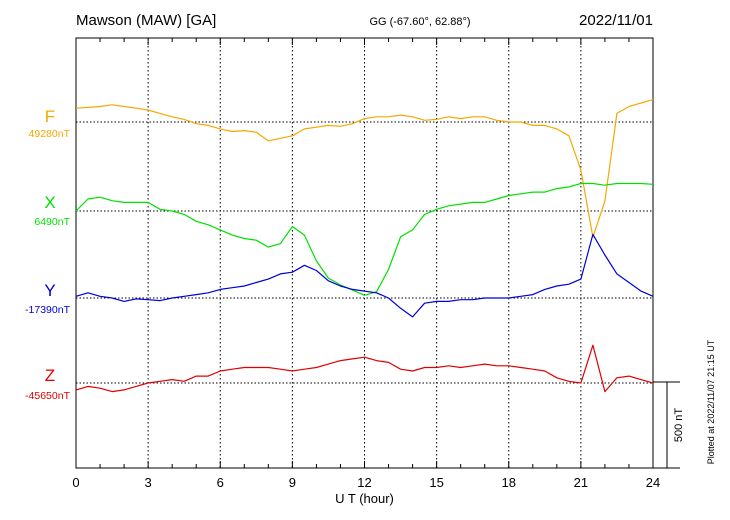  I want to click on plot-date: 2022/11/01, so click(616, 20).